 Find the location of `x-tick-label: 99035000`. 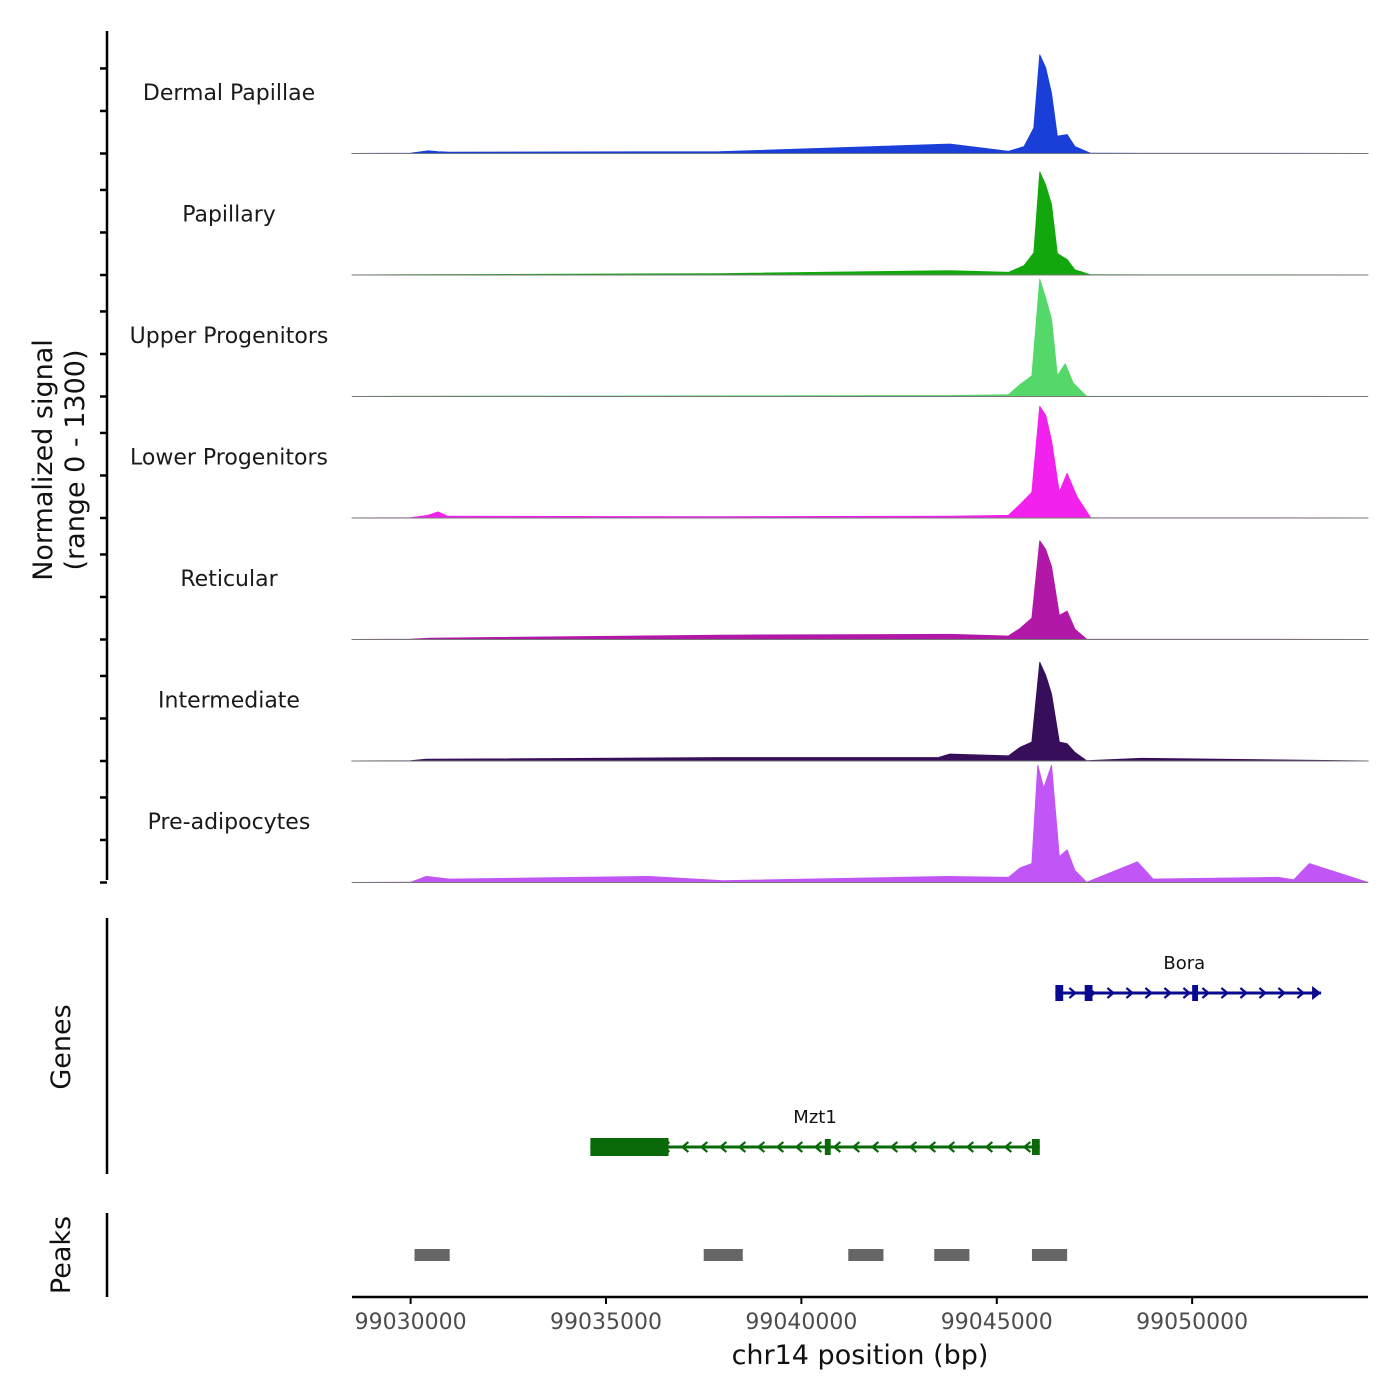

x-tick-label: 99035000 is located at coordinates (606, 1322).